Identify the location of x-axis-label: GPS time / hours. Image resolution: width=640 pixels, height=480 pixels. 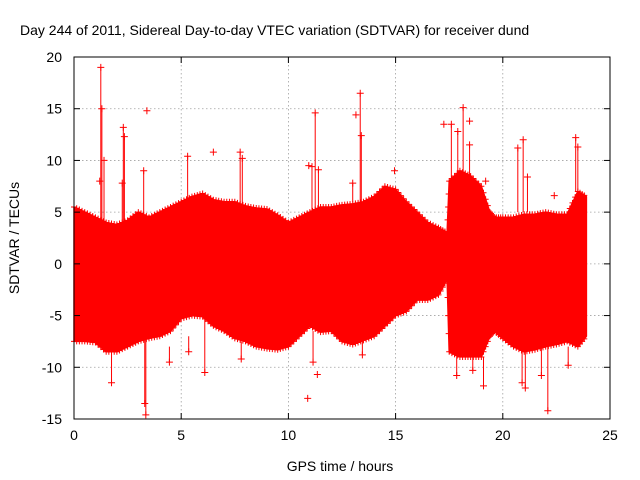
(340, 466).